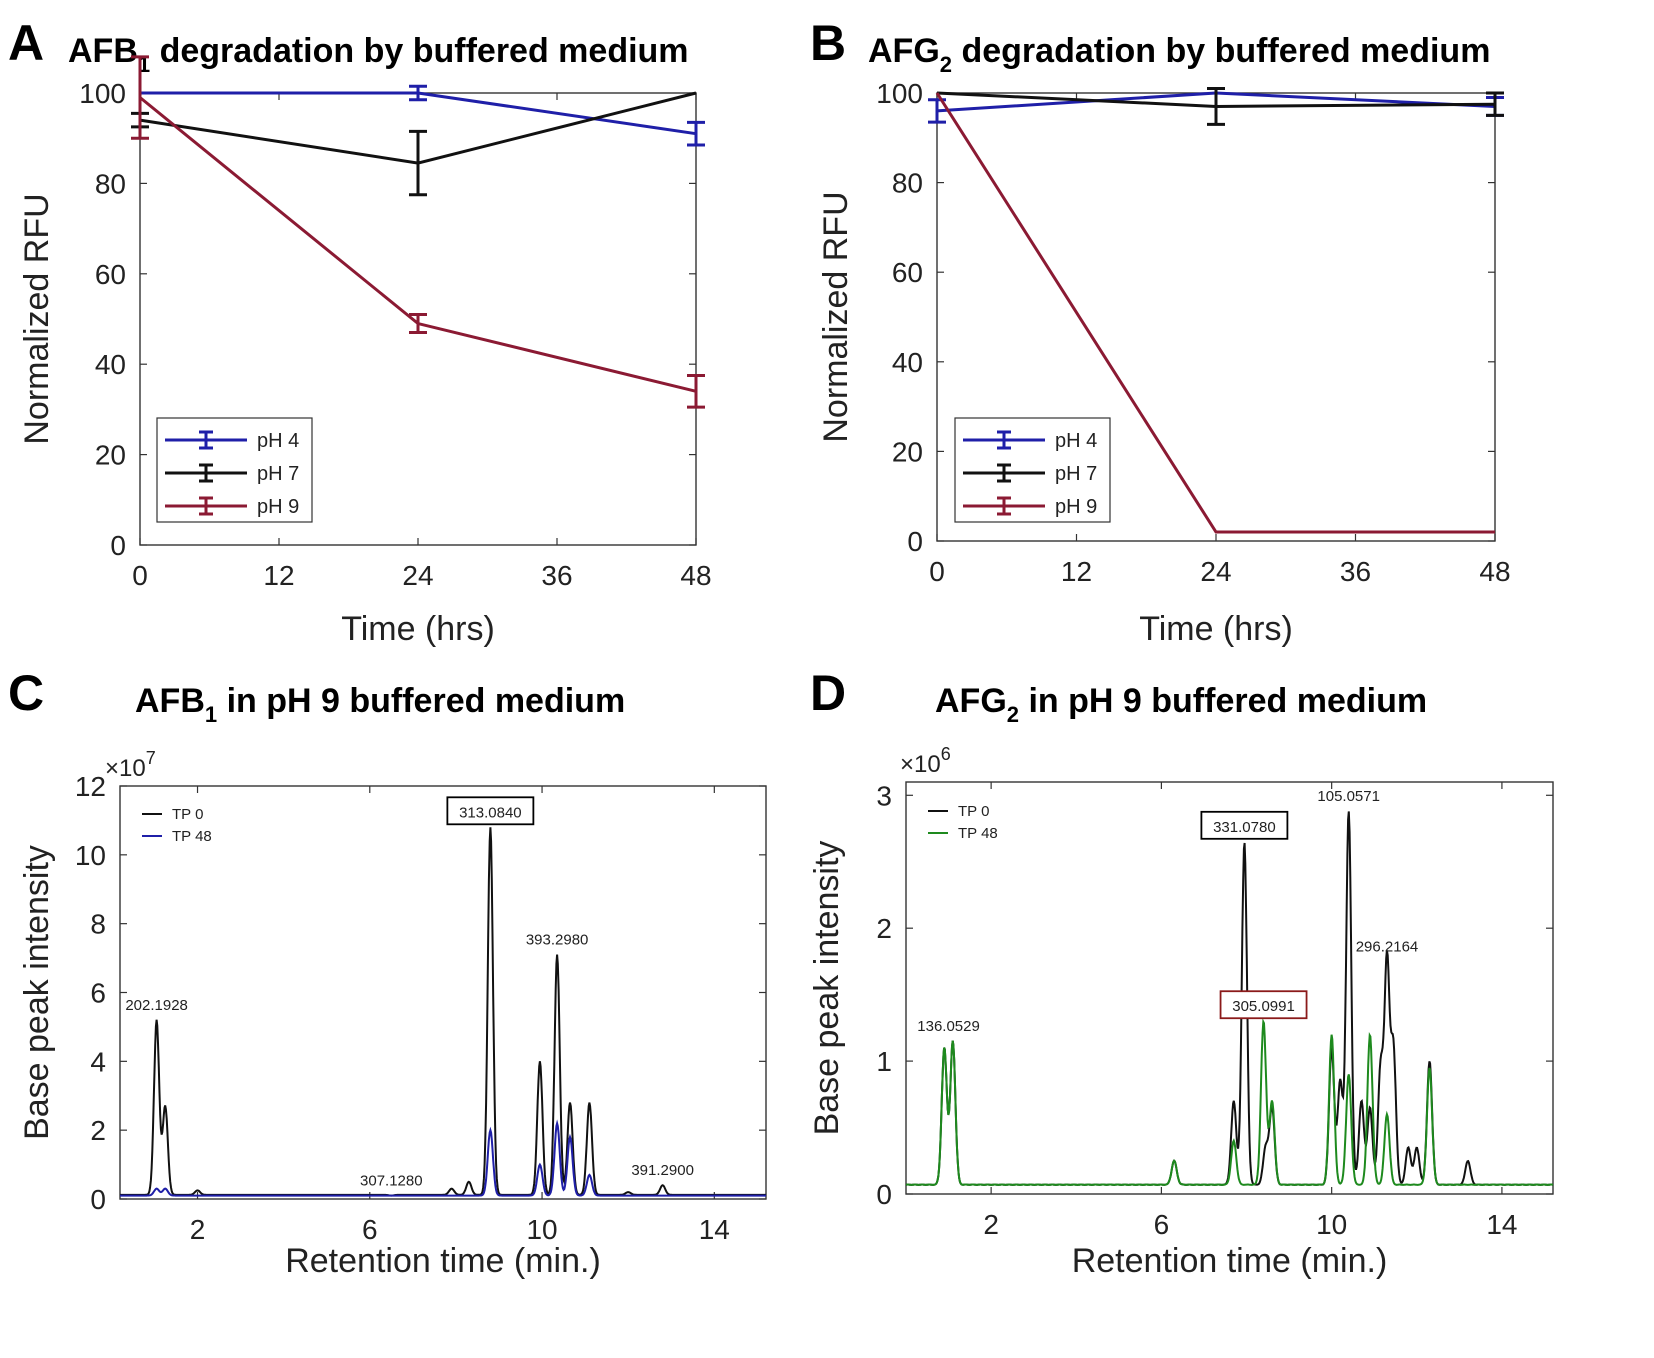 This screenshot has width=1654, height=1358. What do you see at coordinates (884, 795) in the screenshot?
I see `y-tick-label: 3` at bounding box center [884, 795].